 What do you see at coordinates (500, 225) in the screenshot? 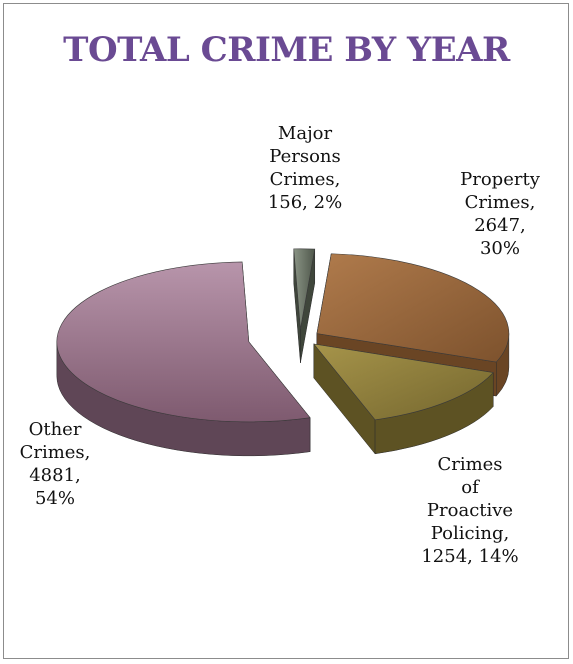
I see `data-label-line: 2647,` at bounding box center [500, 225].